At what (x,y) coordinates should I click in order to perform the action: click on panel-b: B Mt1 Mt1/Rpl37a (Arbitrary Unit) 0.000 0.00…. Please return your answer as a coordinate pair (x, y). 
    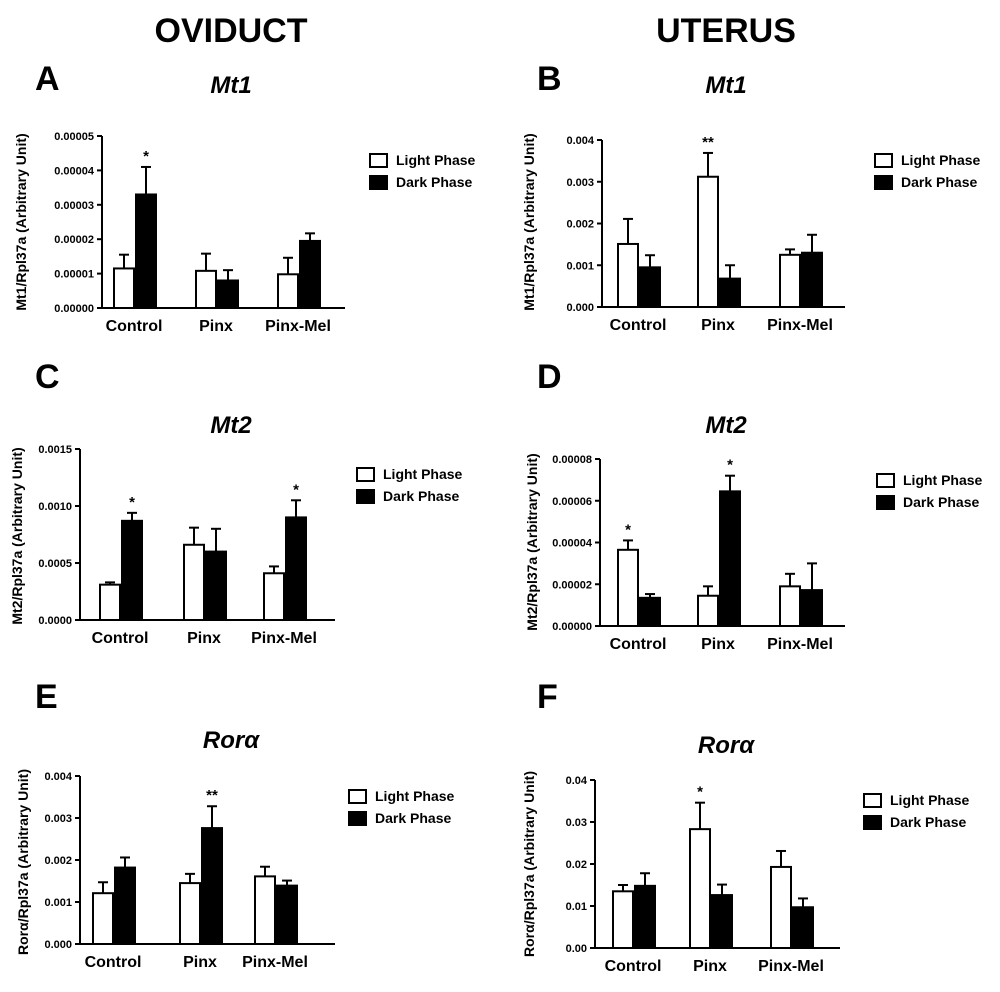
    Looking at the image, I should click on (751, 197).